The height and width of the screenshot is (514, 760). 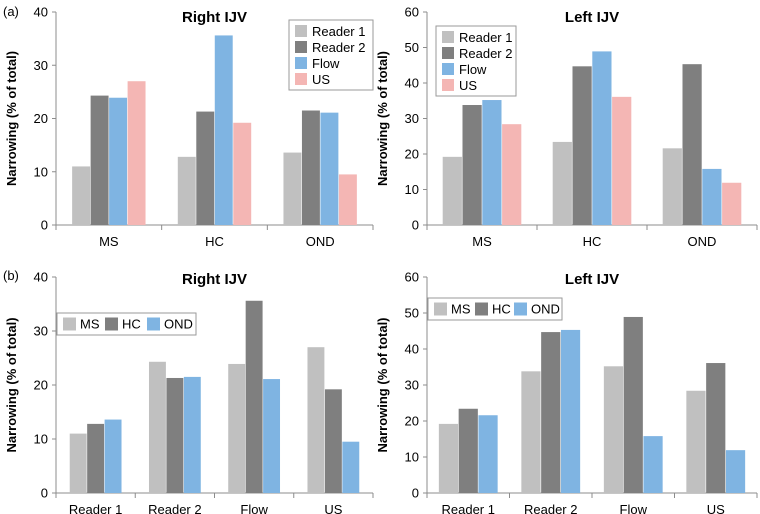 What do you see at coordinates (320, 241) in the screenshot?
I see `x-tick-label: OND` at bounding box center [320, 241].